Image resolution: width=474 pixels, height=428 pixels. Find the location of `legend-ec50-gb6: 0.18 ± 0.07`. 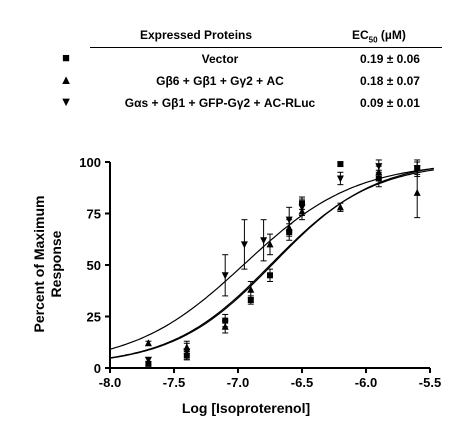

legend-ec50-gb6: 0.18 ± 0.07 is located at coordinates (390, 81).